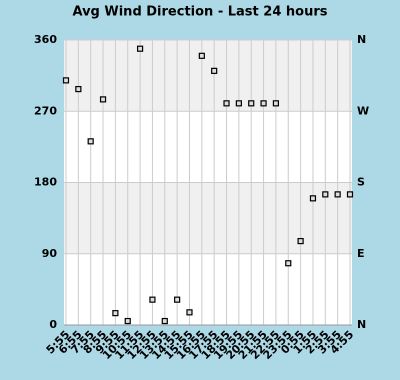 Image resolution: width=400 pixels, height=380 pixels. I want to click on y2-tick-label: S, so click(361, 182).